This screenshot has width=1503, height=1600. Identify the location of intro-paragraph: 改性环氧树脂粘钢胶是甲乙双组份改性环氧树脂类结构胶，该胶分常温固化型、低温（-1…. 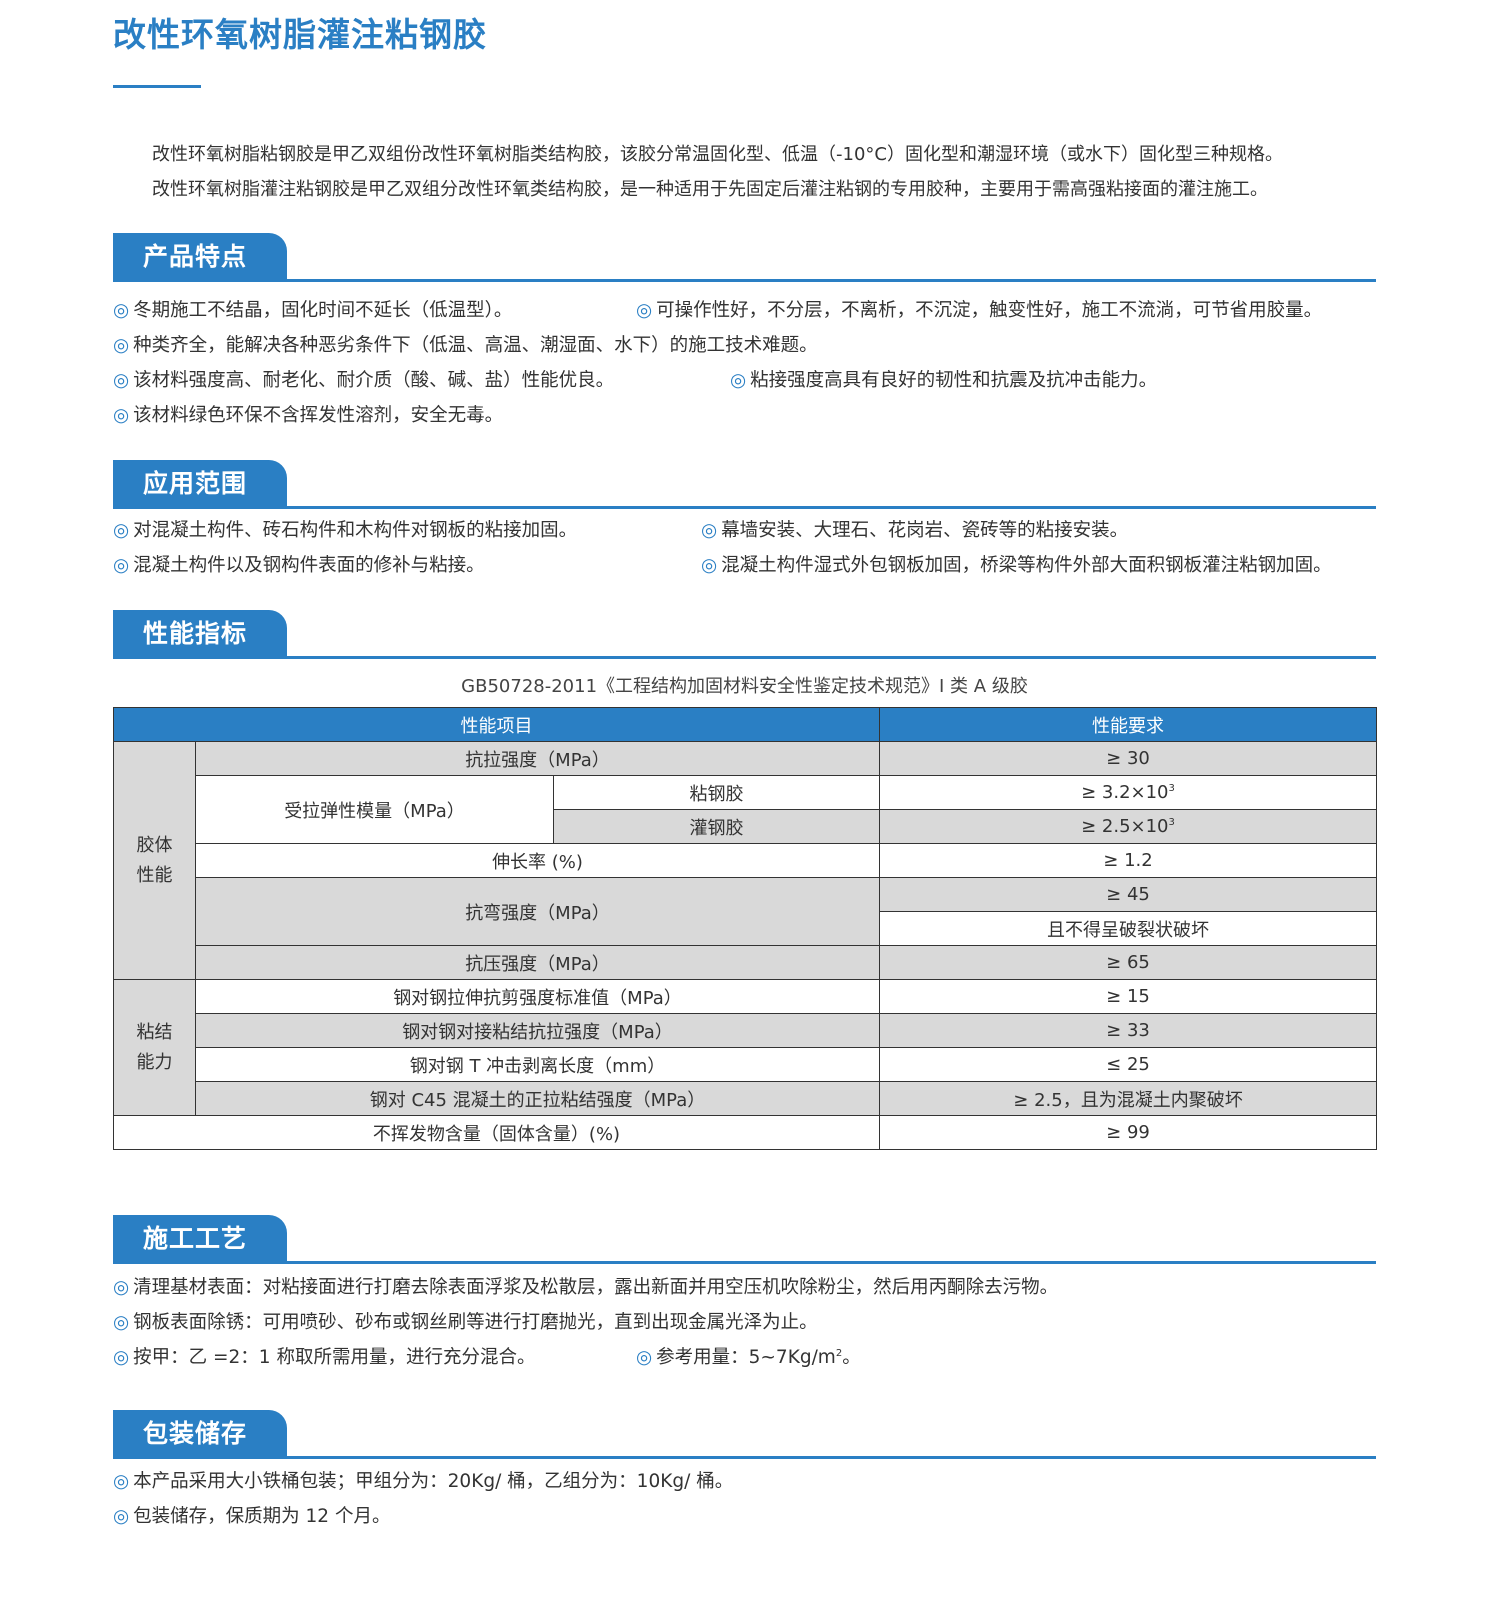
(717, 154).